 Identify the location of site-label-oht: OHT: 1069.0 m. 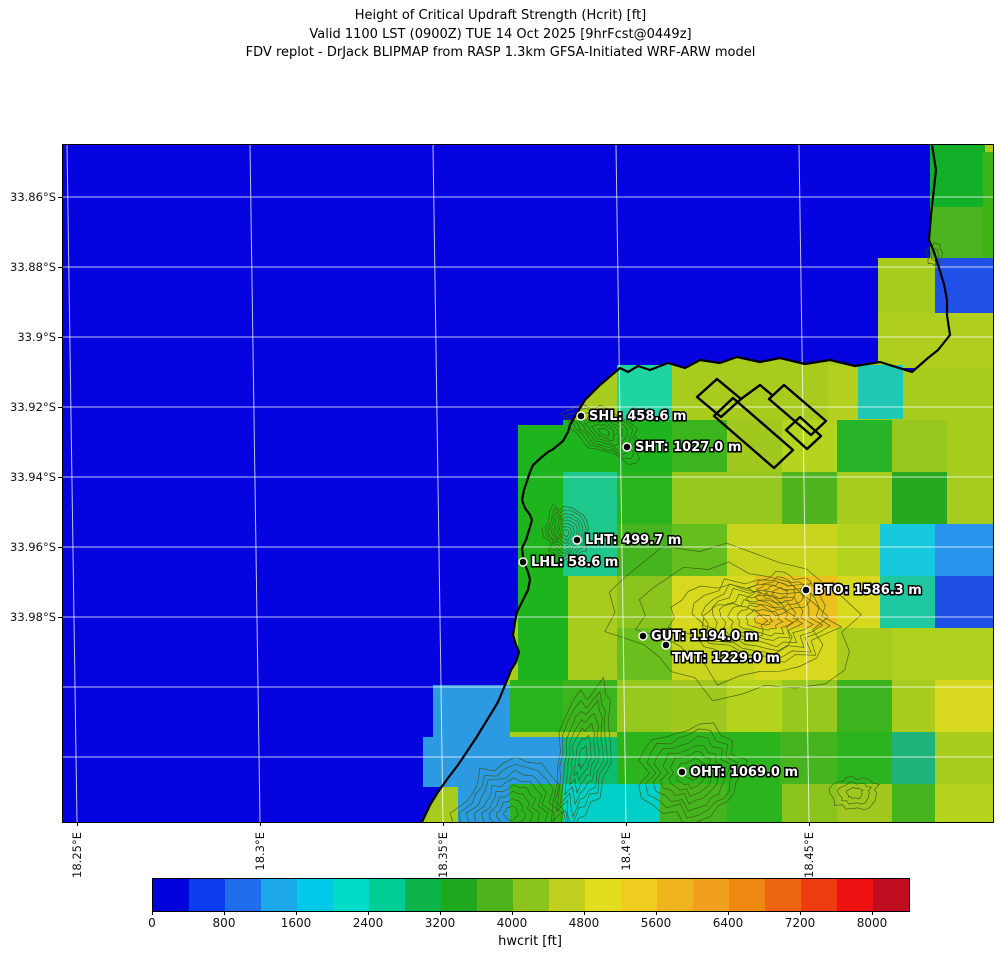
(744, 772).